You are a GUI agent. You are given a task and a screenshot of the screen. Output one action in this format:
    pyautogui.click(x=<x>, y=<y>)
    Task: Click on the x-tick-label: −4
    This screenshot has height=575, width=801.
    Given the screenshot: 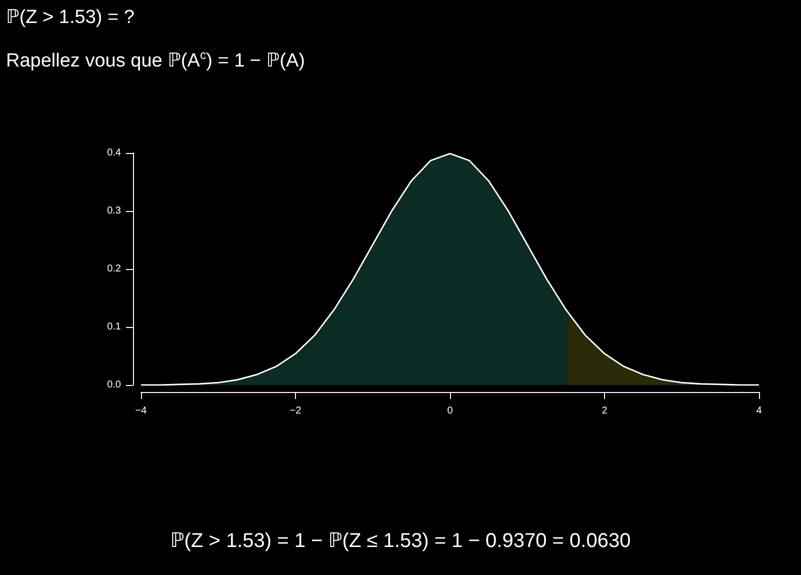 What is the action you would take?
    pyautogui.click(x=141, y=411)
    